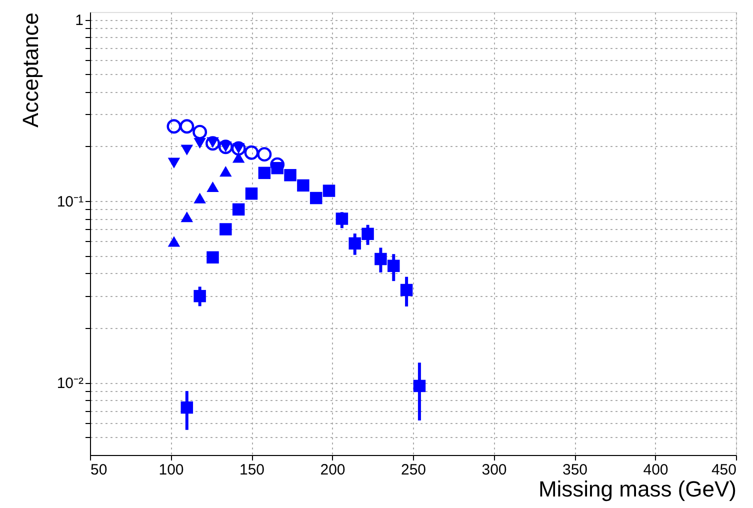 This screenshot has height=508, width=753. Describe the element at coordinates (333, 470) in the screenshot. I see `x-tick-label: 200` at that location.